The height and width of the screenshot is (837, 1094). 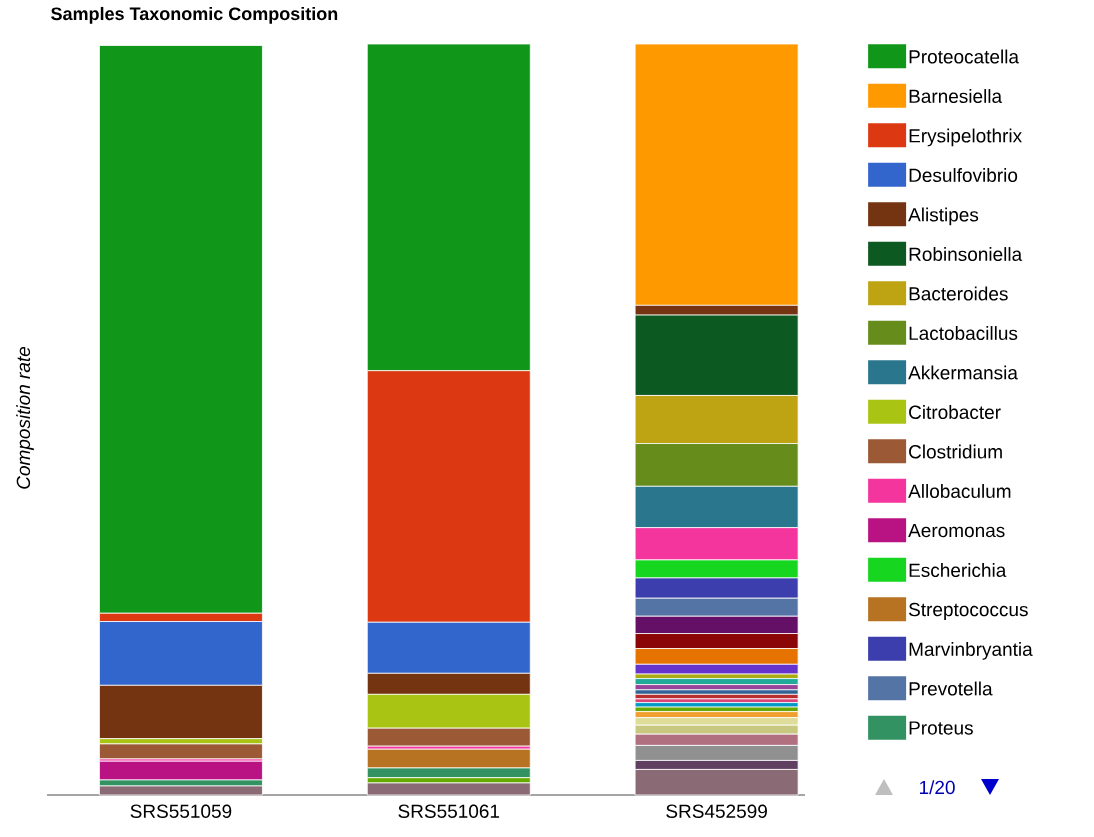 I want to click on chart-title: Samples Taxonomic Composition, so click(x=194, y=15).